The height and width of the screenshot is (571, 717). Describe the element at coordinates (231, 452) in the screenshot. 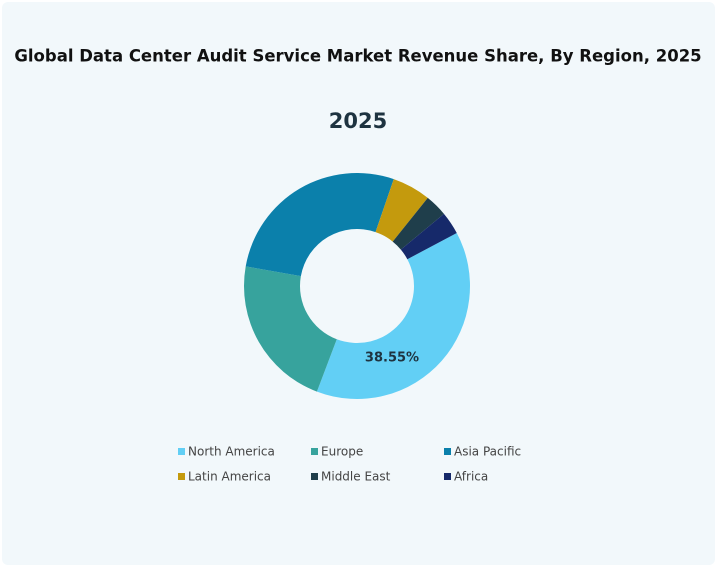

I see `legend-label: North America` at that location.